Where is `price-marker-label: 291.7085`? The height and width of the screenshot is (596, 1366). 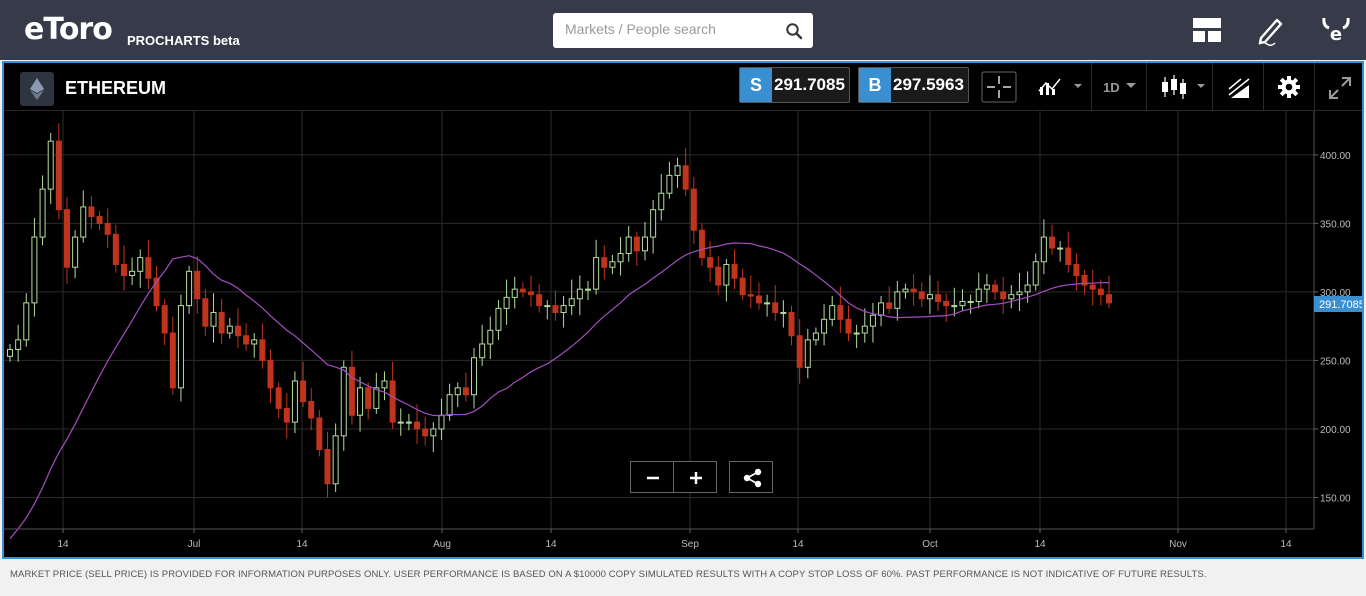
price-marker-label: 291.7085 is located at coordinates (1340, 305).